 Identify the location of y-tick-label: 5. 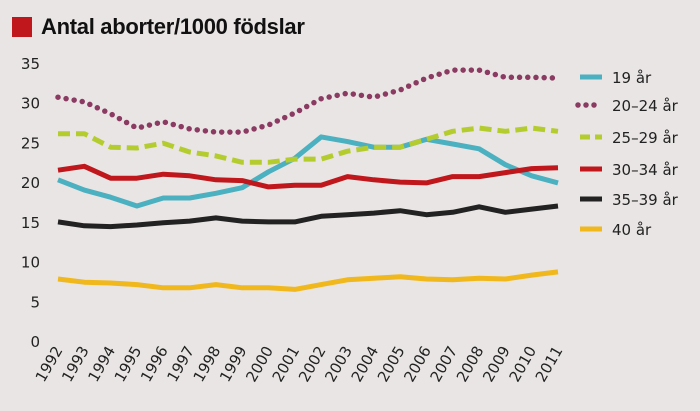
(35, 302).